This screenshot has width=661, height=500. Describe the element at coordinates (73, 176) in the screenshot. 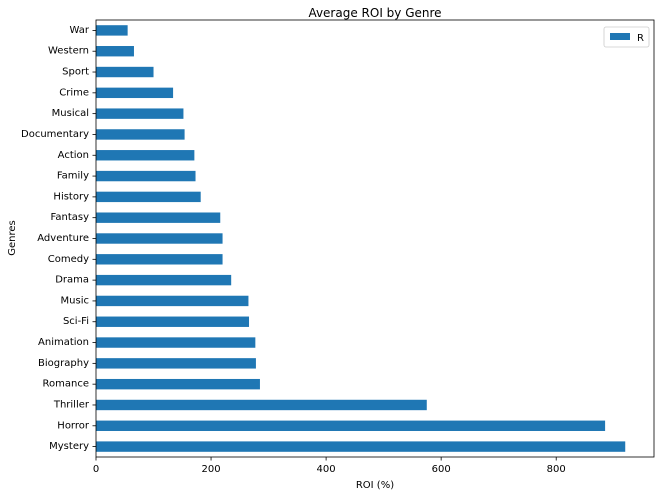

I see `y-tick-label: Family` at that location.